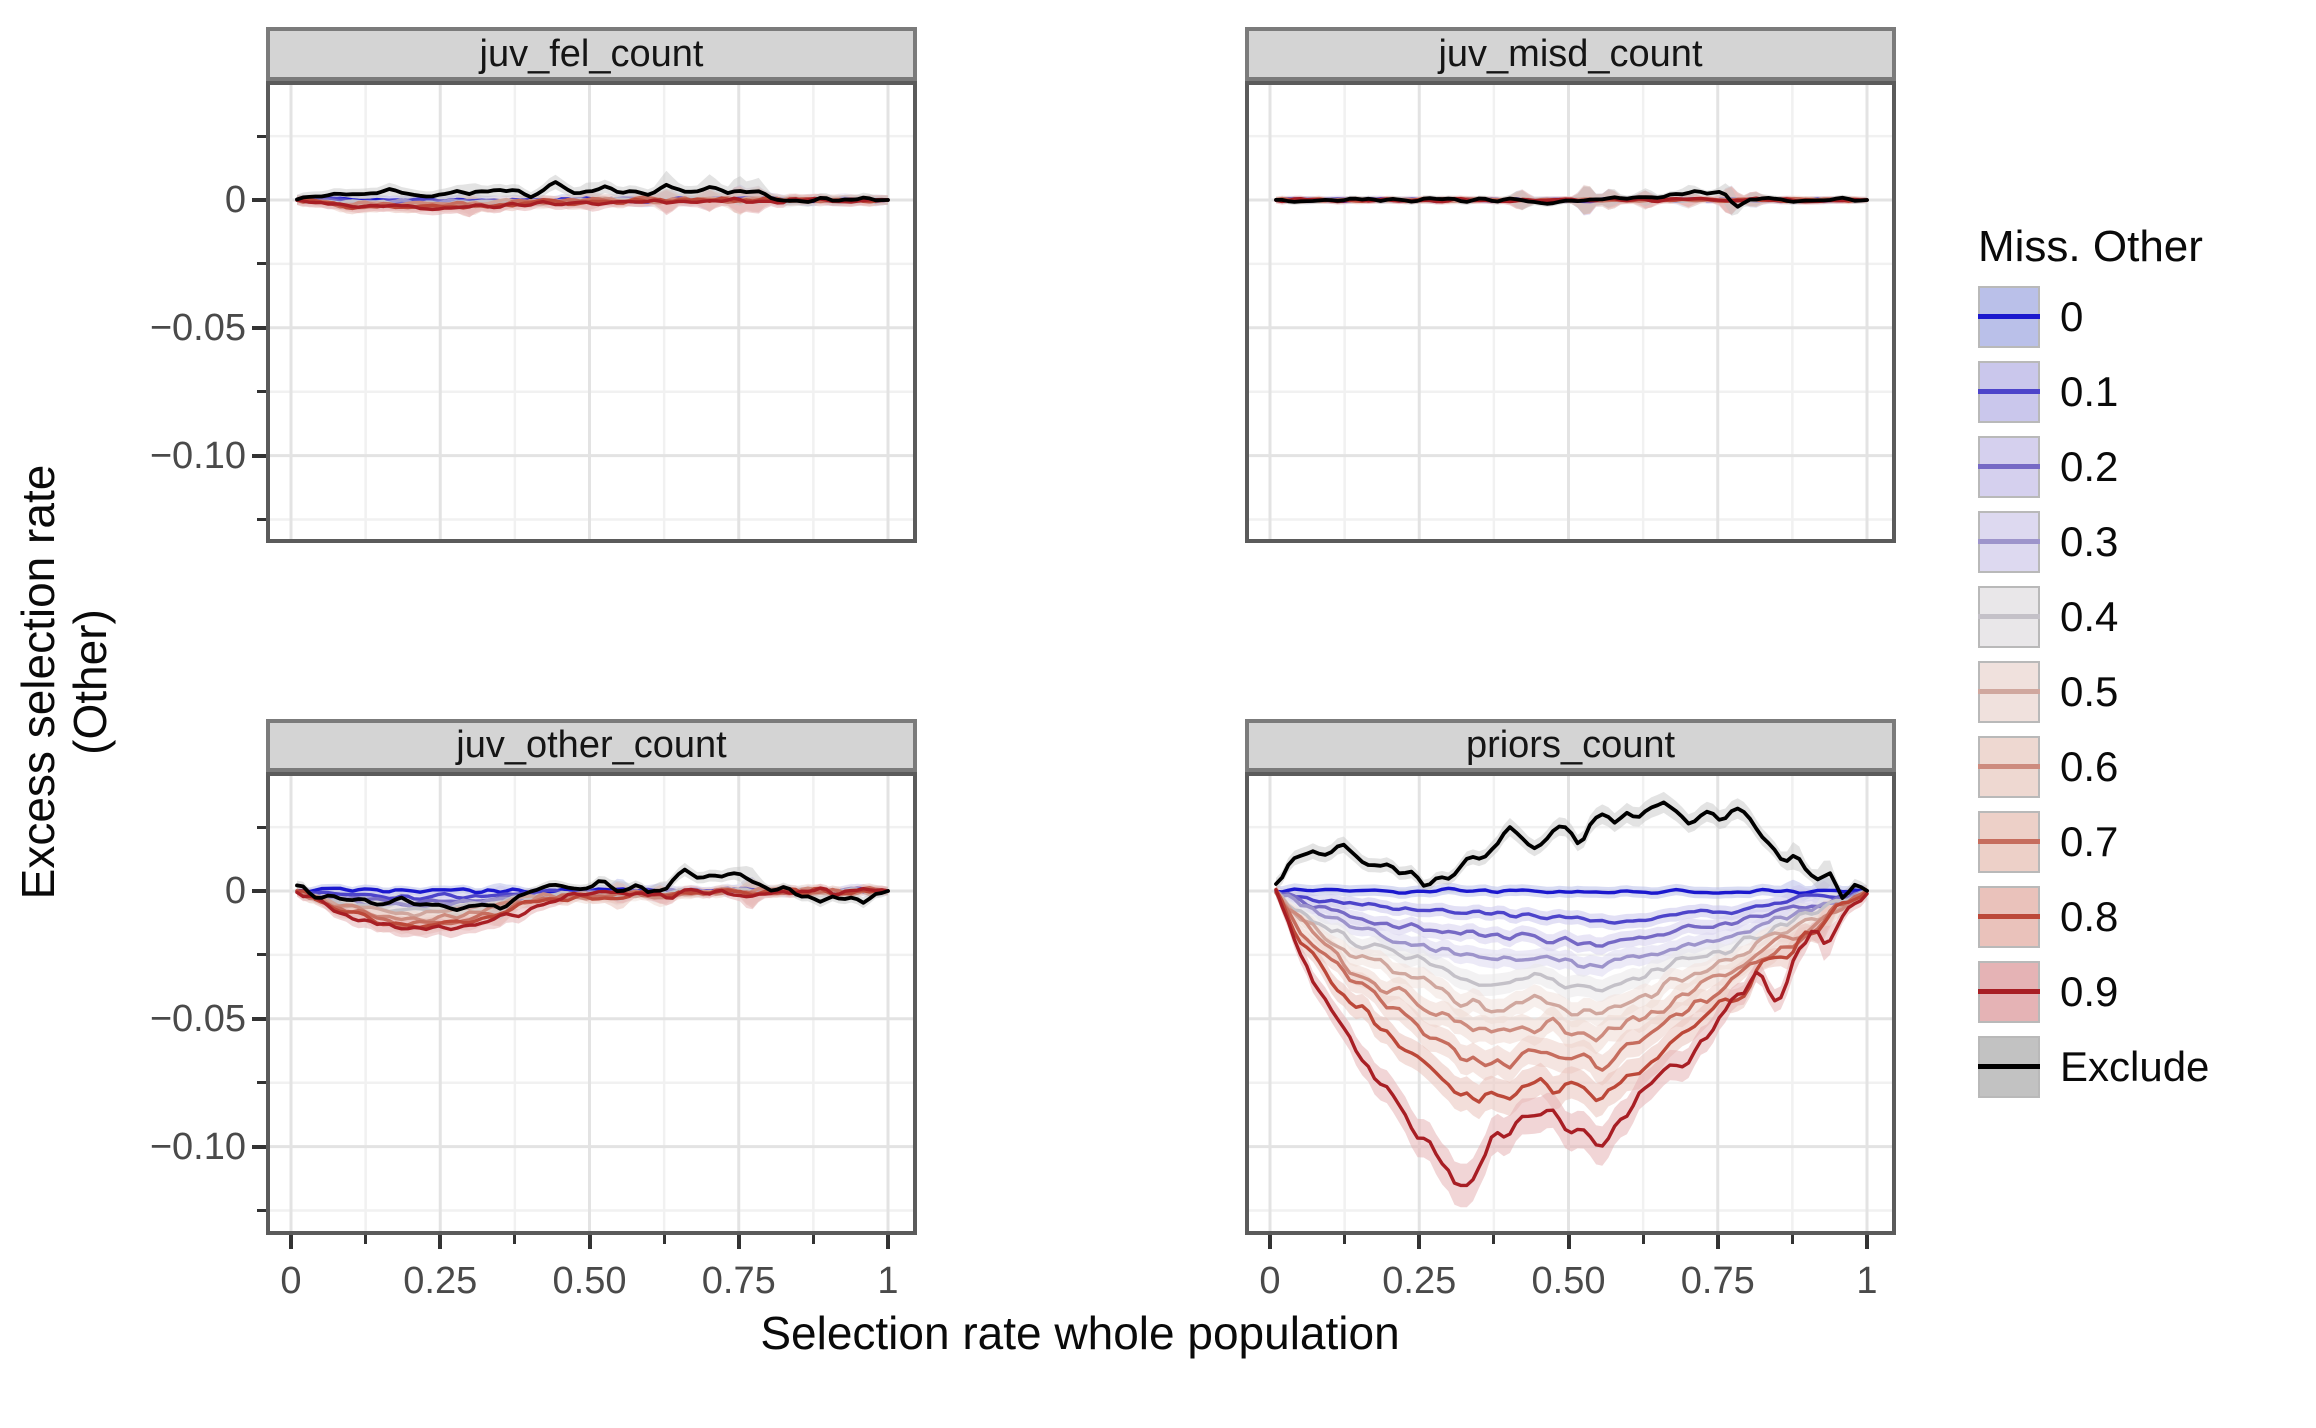  What do you see at coordinates (38, 682) in the screenshot?
I see `y-axis-title-line1: Excess selection rate` at bounding box center [38, 682].